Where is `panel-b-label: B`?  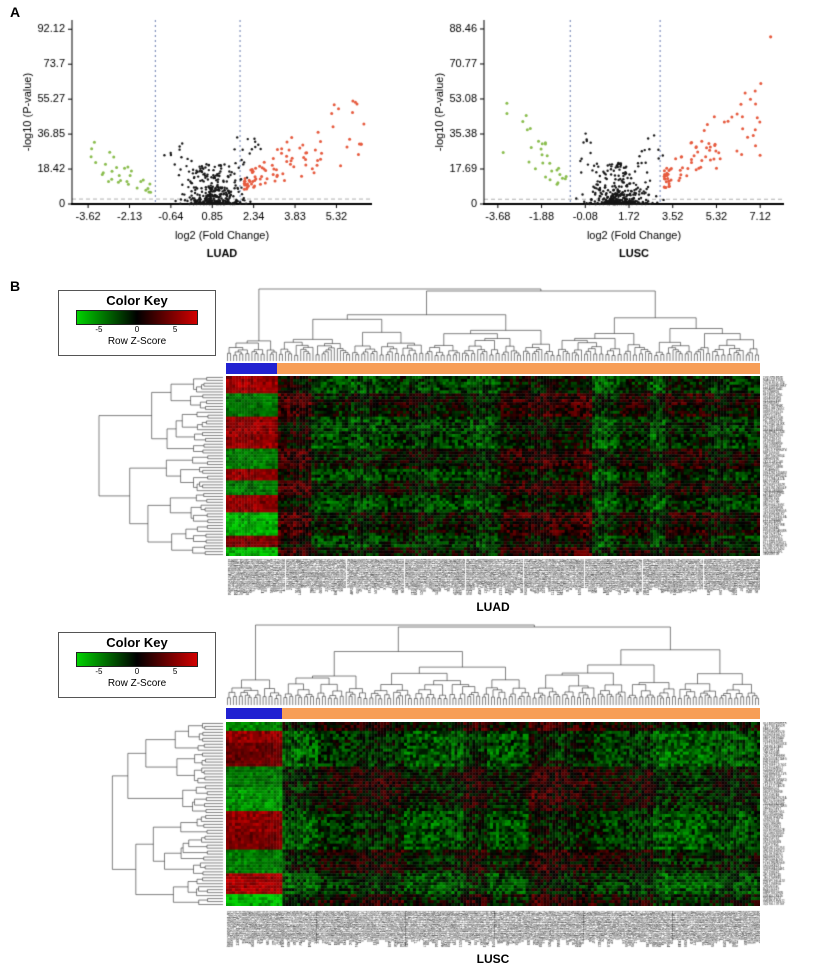 panel-b-label: B is located at coordinates (15, 286).